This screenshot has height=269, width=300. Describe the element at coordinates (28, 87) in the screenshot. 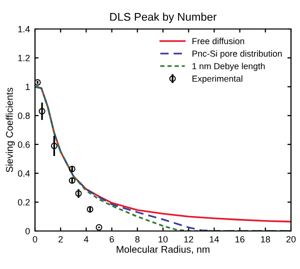

I see `y-tick-label: 1` at that location.